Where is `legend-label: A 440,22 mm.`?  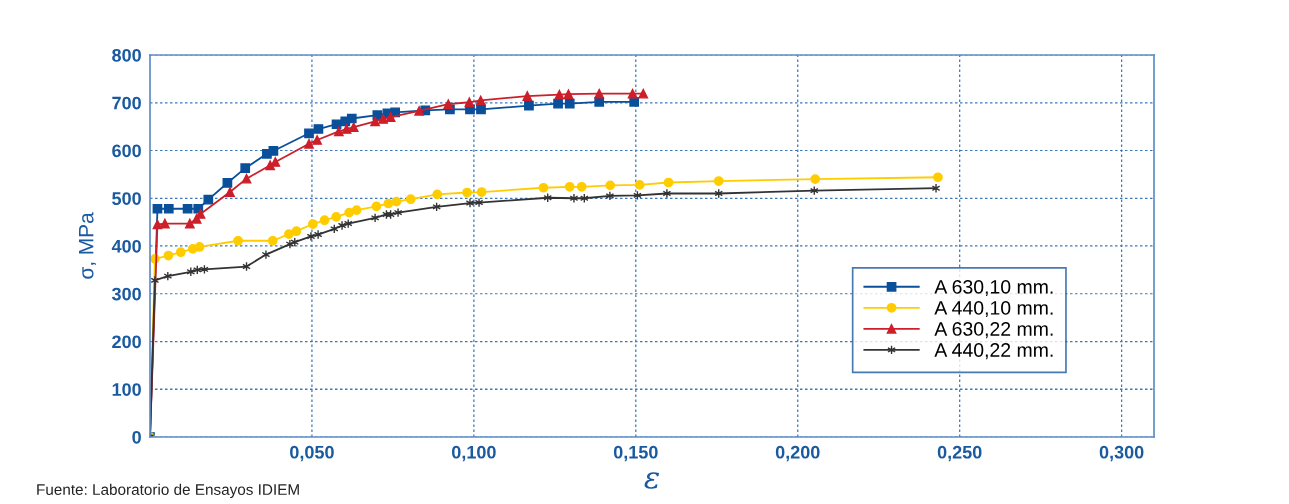
legend-label: A 440,22 mm. is located at coordinates (993, 351).